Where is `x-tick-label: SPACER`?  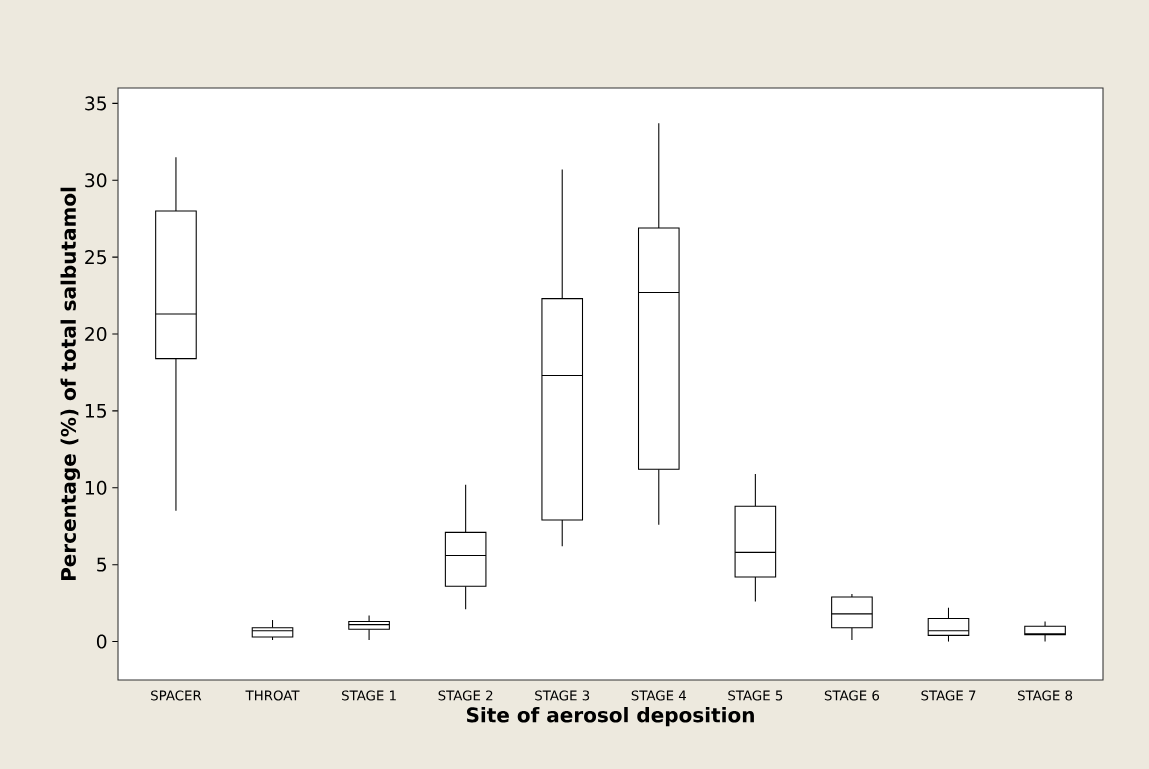
x-tick-label: SPACER is located at coordinates (176, 695).